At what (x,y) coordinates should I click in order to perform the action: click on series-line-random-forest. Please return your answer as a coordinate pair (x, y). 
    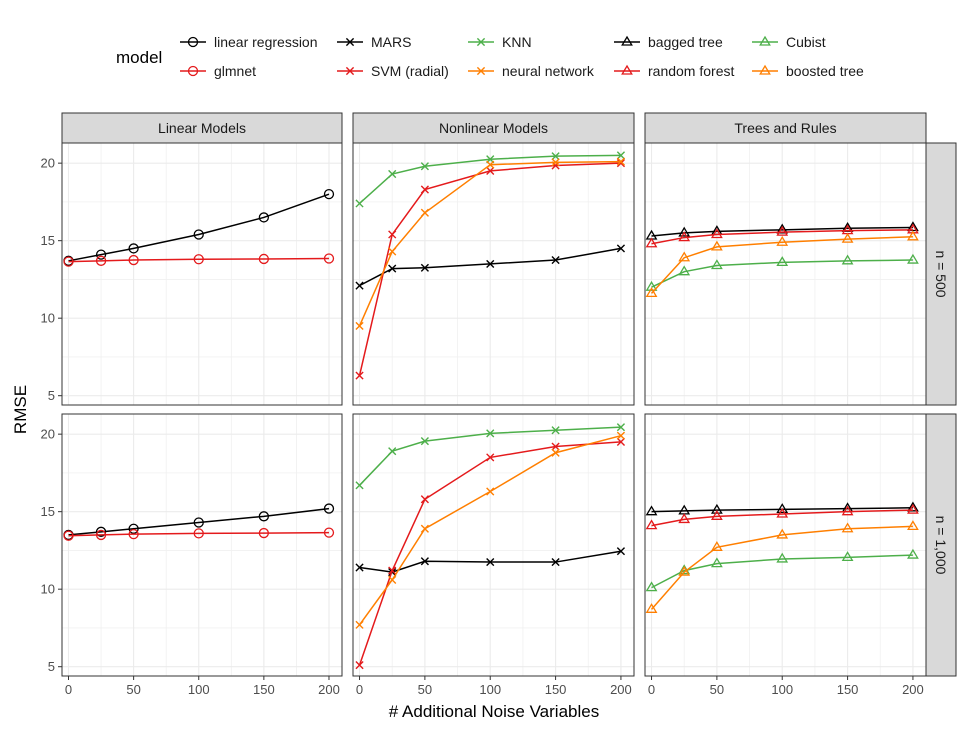
    Looking at the image, I should click on (782, 518).